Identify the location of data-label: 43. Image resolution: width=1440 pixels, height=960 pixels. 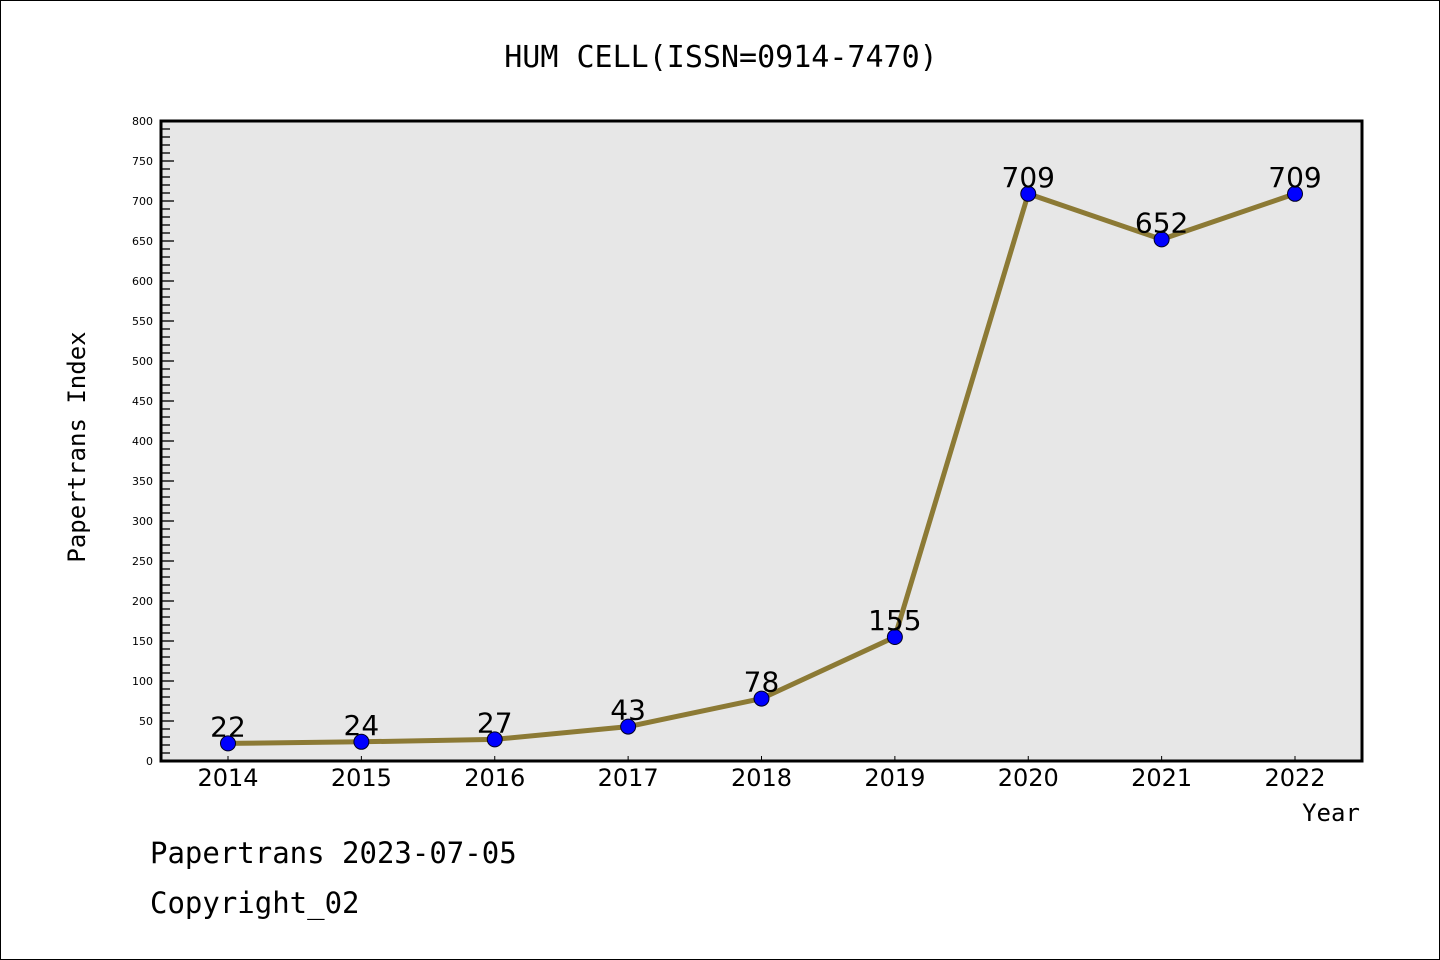
(628, 710).